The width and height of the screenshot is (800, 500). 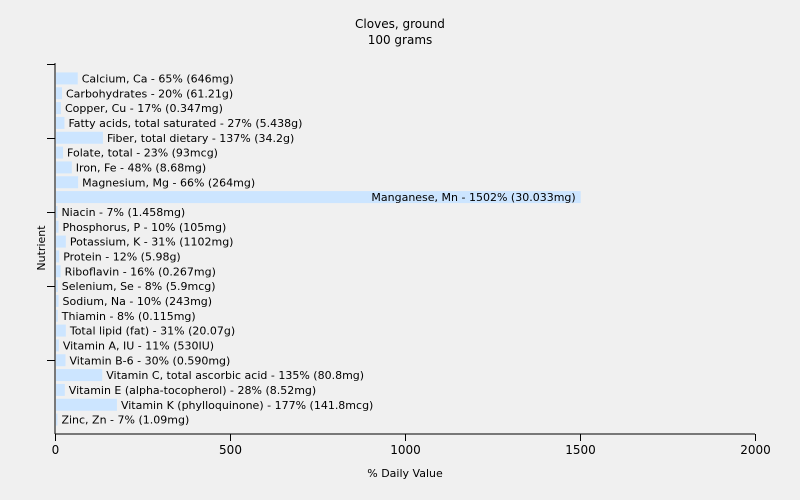 I want to click on chart-subtitle: 100 grams, so click(x=400, y=40).